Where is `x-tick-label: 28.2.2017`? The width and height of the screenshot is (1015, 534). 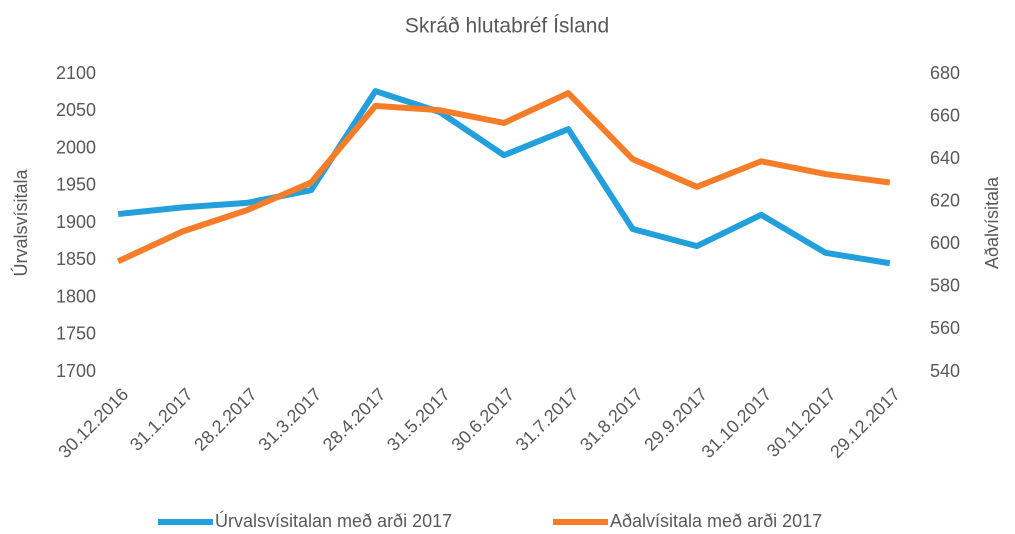
x-tick-label: 28.2.2017 is located at coordinates (225, 419).